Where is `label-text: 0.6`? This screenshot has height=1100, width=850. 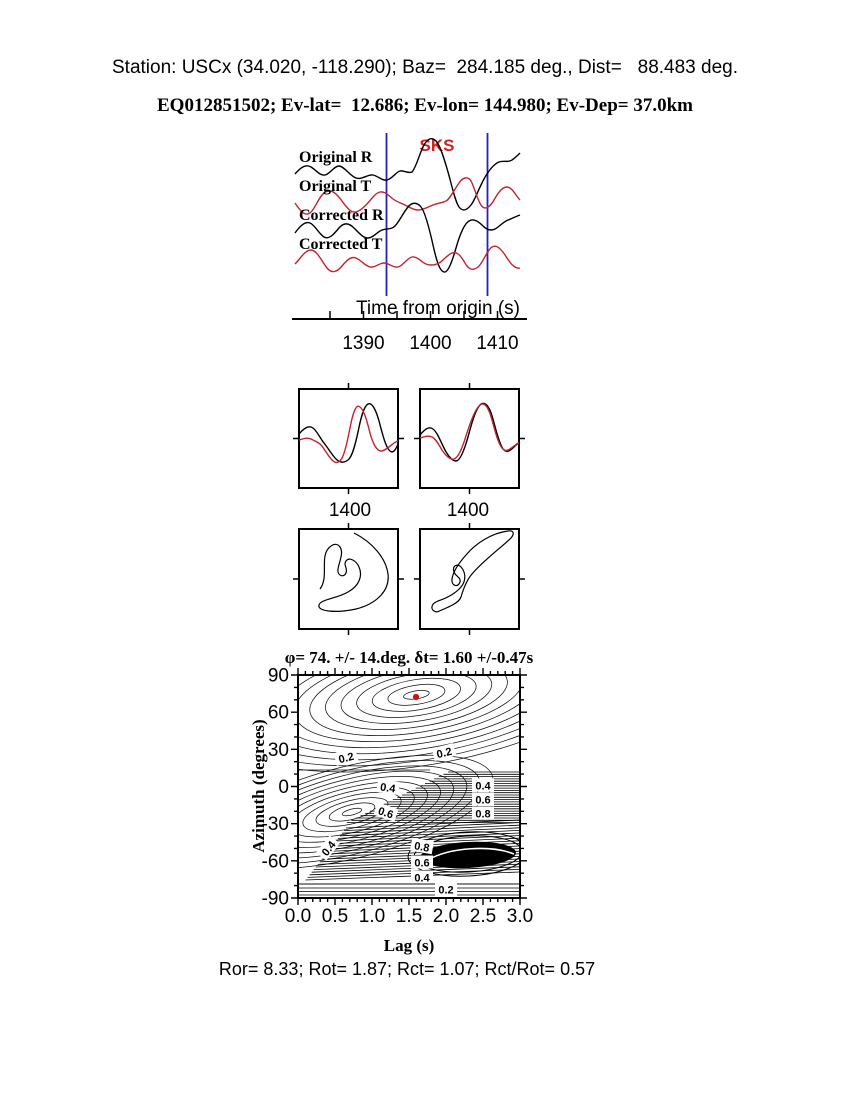 label-text: 0.6 is located at coordinates (421, 864).